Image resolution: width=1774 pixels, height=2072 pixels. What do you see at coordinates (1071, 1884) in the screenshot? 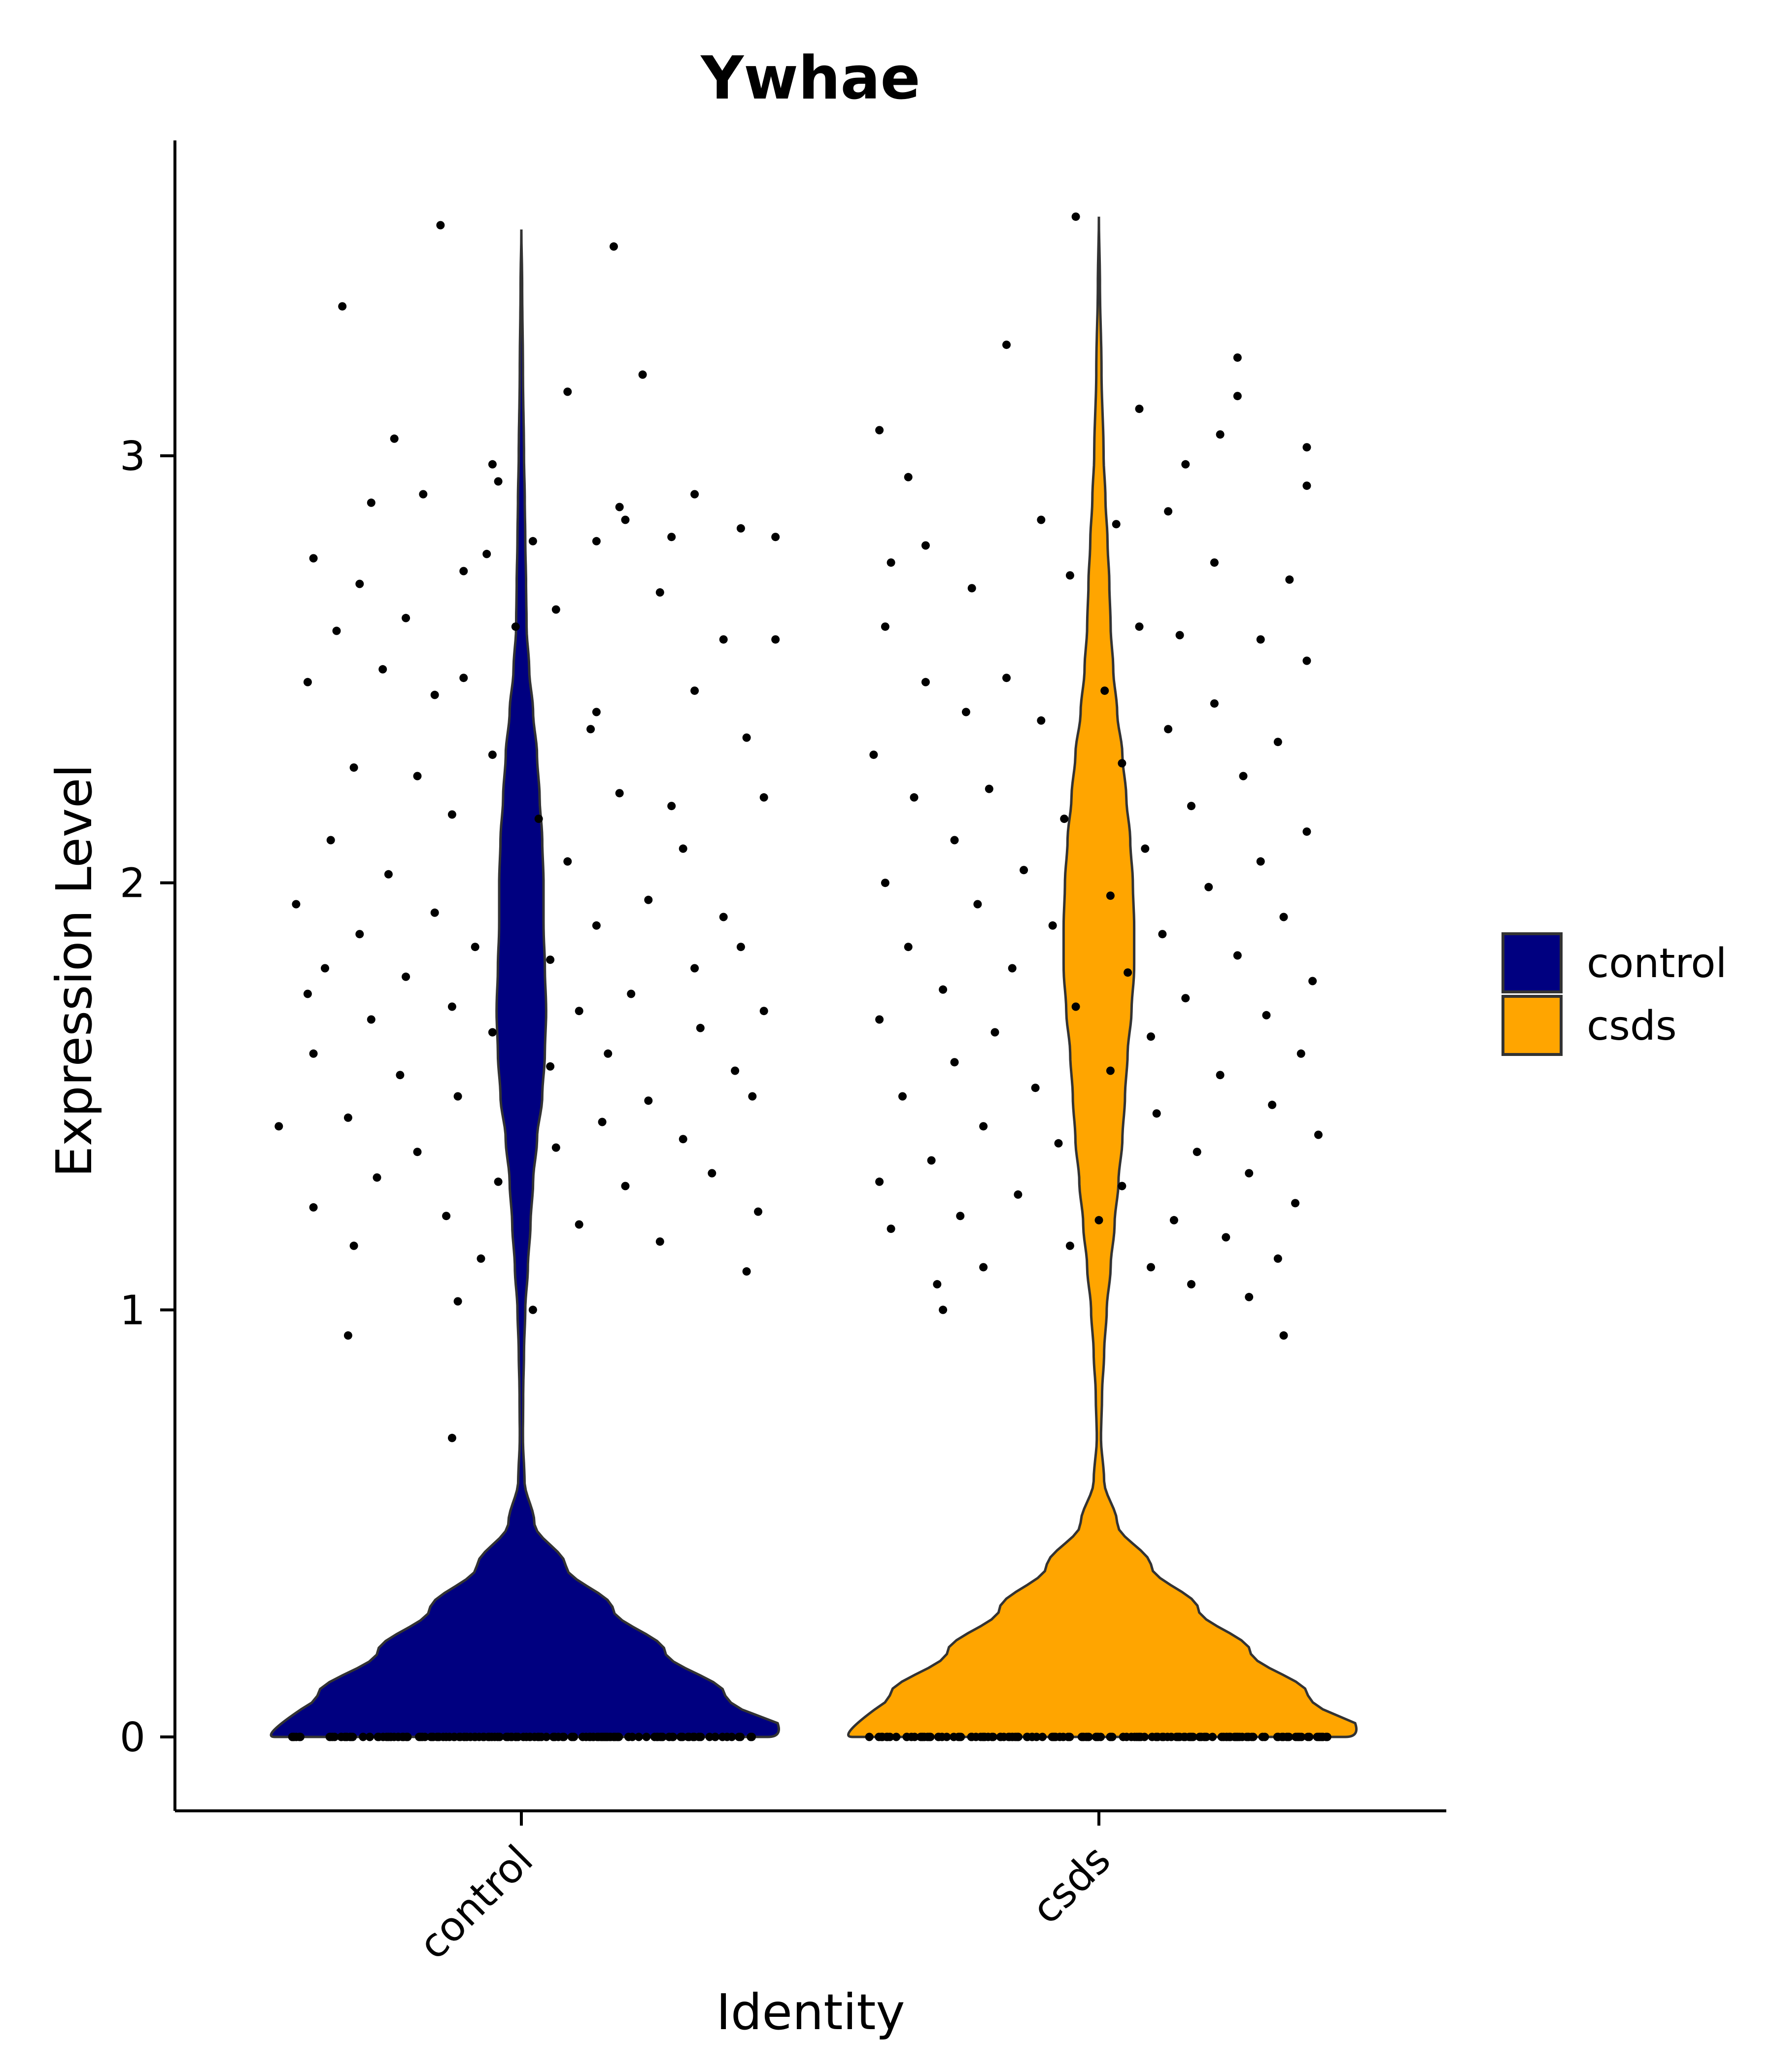
I see `x-tick-label-csds: csds` at bounding box center [1071, 1884].